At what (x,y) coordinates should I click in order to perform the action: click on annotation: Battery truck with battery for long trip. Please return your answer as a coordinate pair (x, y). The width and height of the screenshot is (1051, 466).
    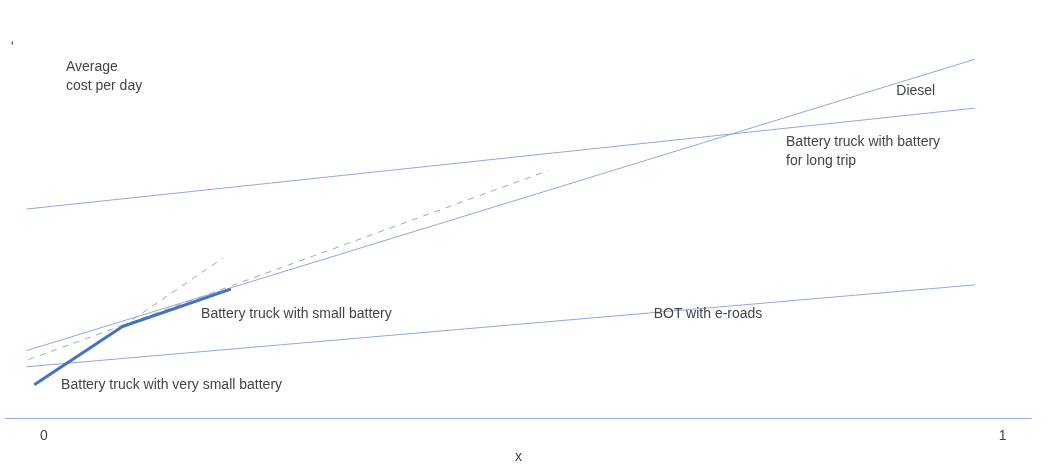
    Looking at the image, I should click on (863, 150).